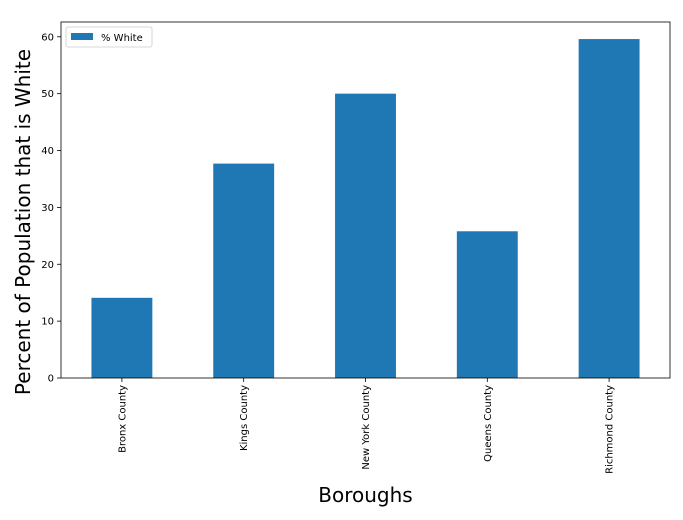 The width and height of the screenshot is (683, 520). What do you see at coordinates (122, 419) in the screenshot?
I see `x-tick-label: Bronx County` at bounding box center [122, 419].